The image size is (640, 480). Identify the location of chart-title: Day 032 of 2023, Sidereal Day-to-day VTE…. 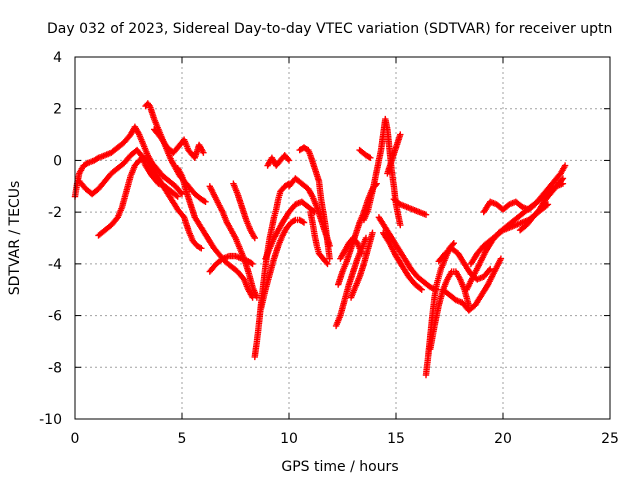
(329, 29).